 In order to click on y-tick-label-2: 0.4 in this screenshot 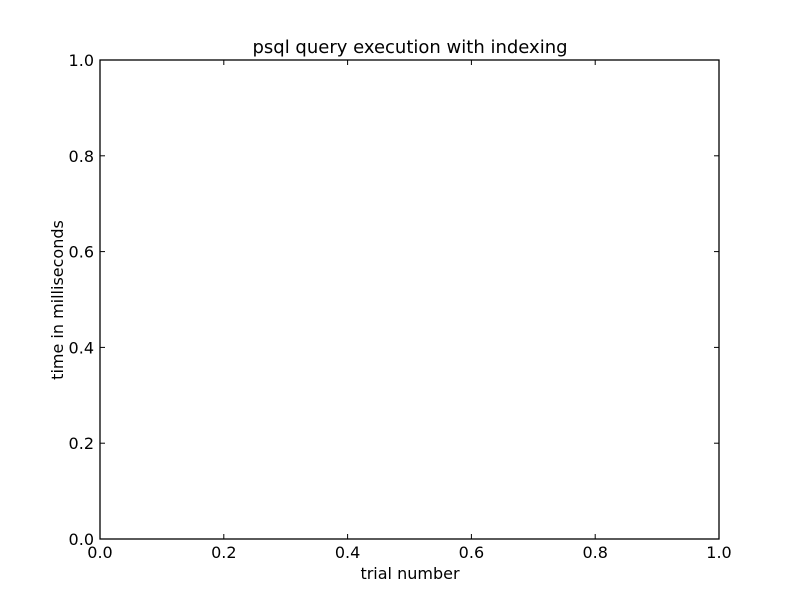, I will do `click(81, 347)`.